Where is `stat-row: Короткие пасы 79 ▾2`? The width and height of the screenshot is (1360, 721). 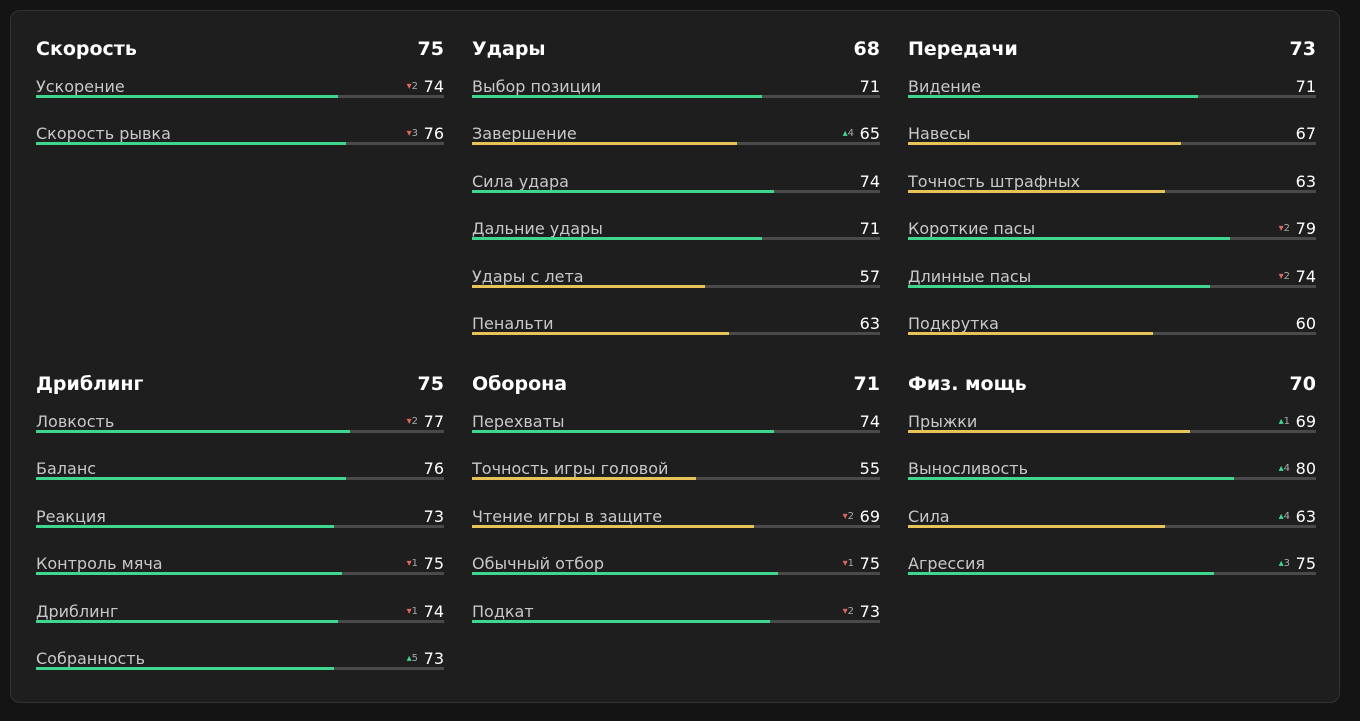
stat-row: Короткие пасы 79 ▾2 is located at coordinates (1112, 238).